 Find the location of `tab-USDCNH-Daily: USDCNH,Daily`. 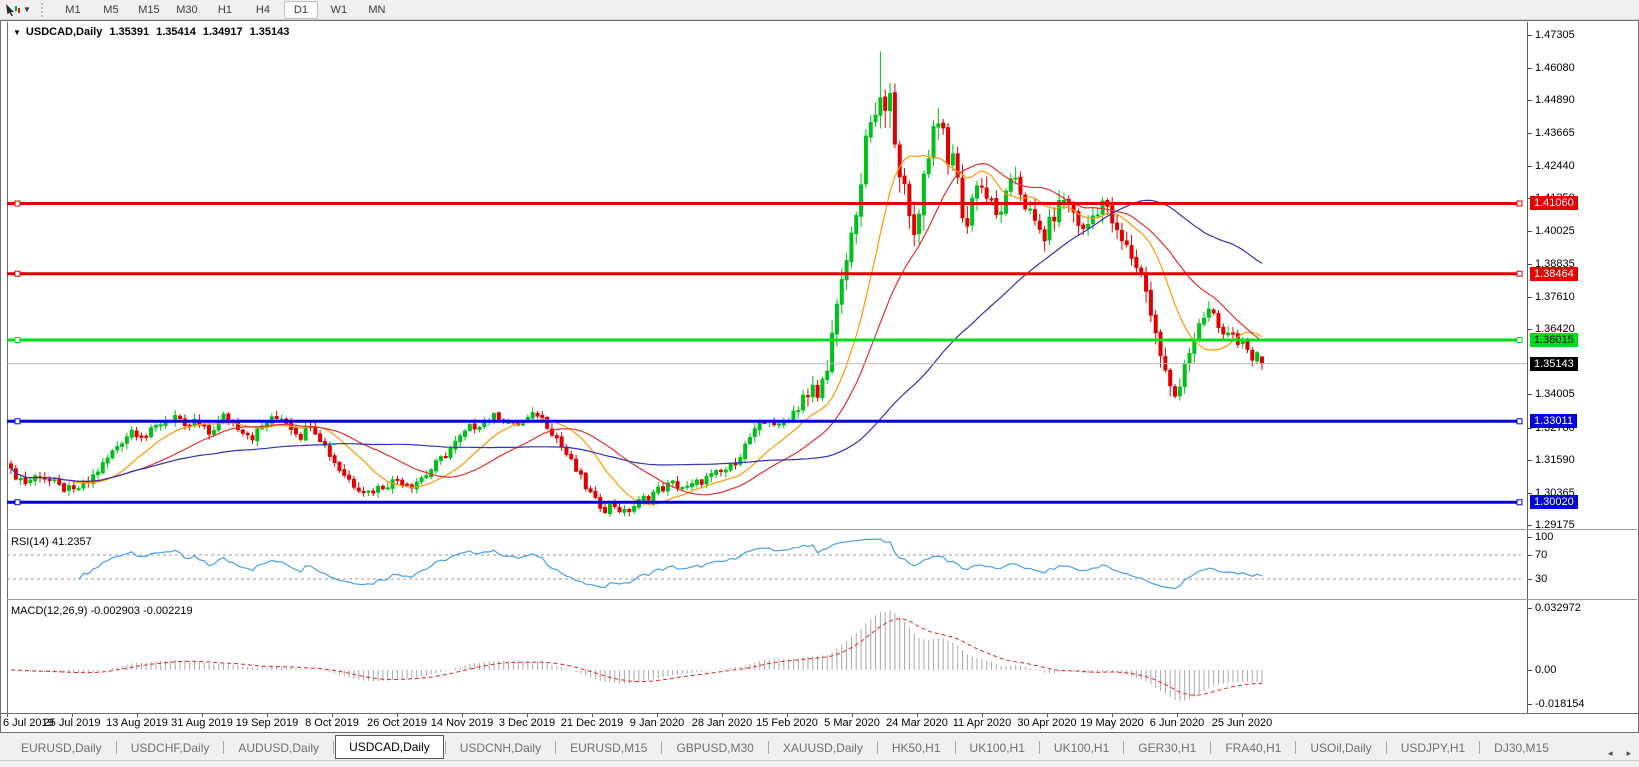

tab-USDCNH-Daily: USDCNH,Daily is located at coordinates (500, 748).